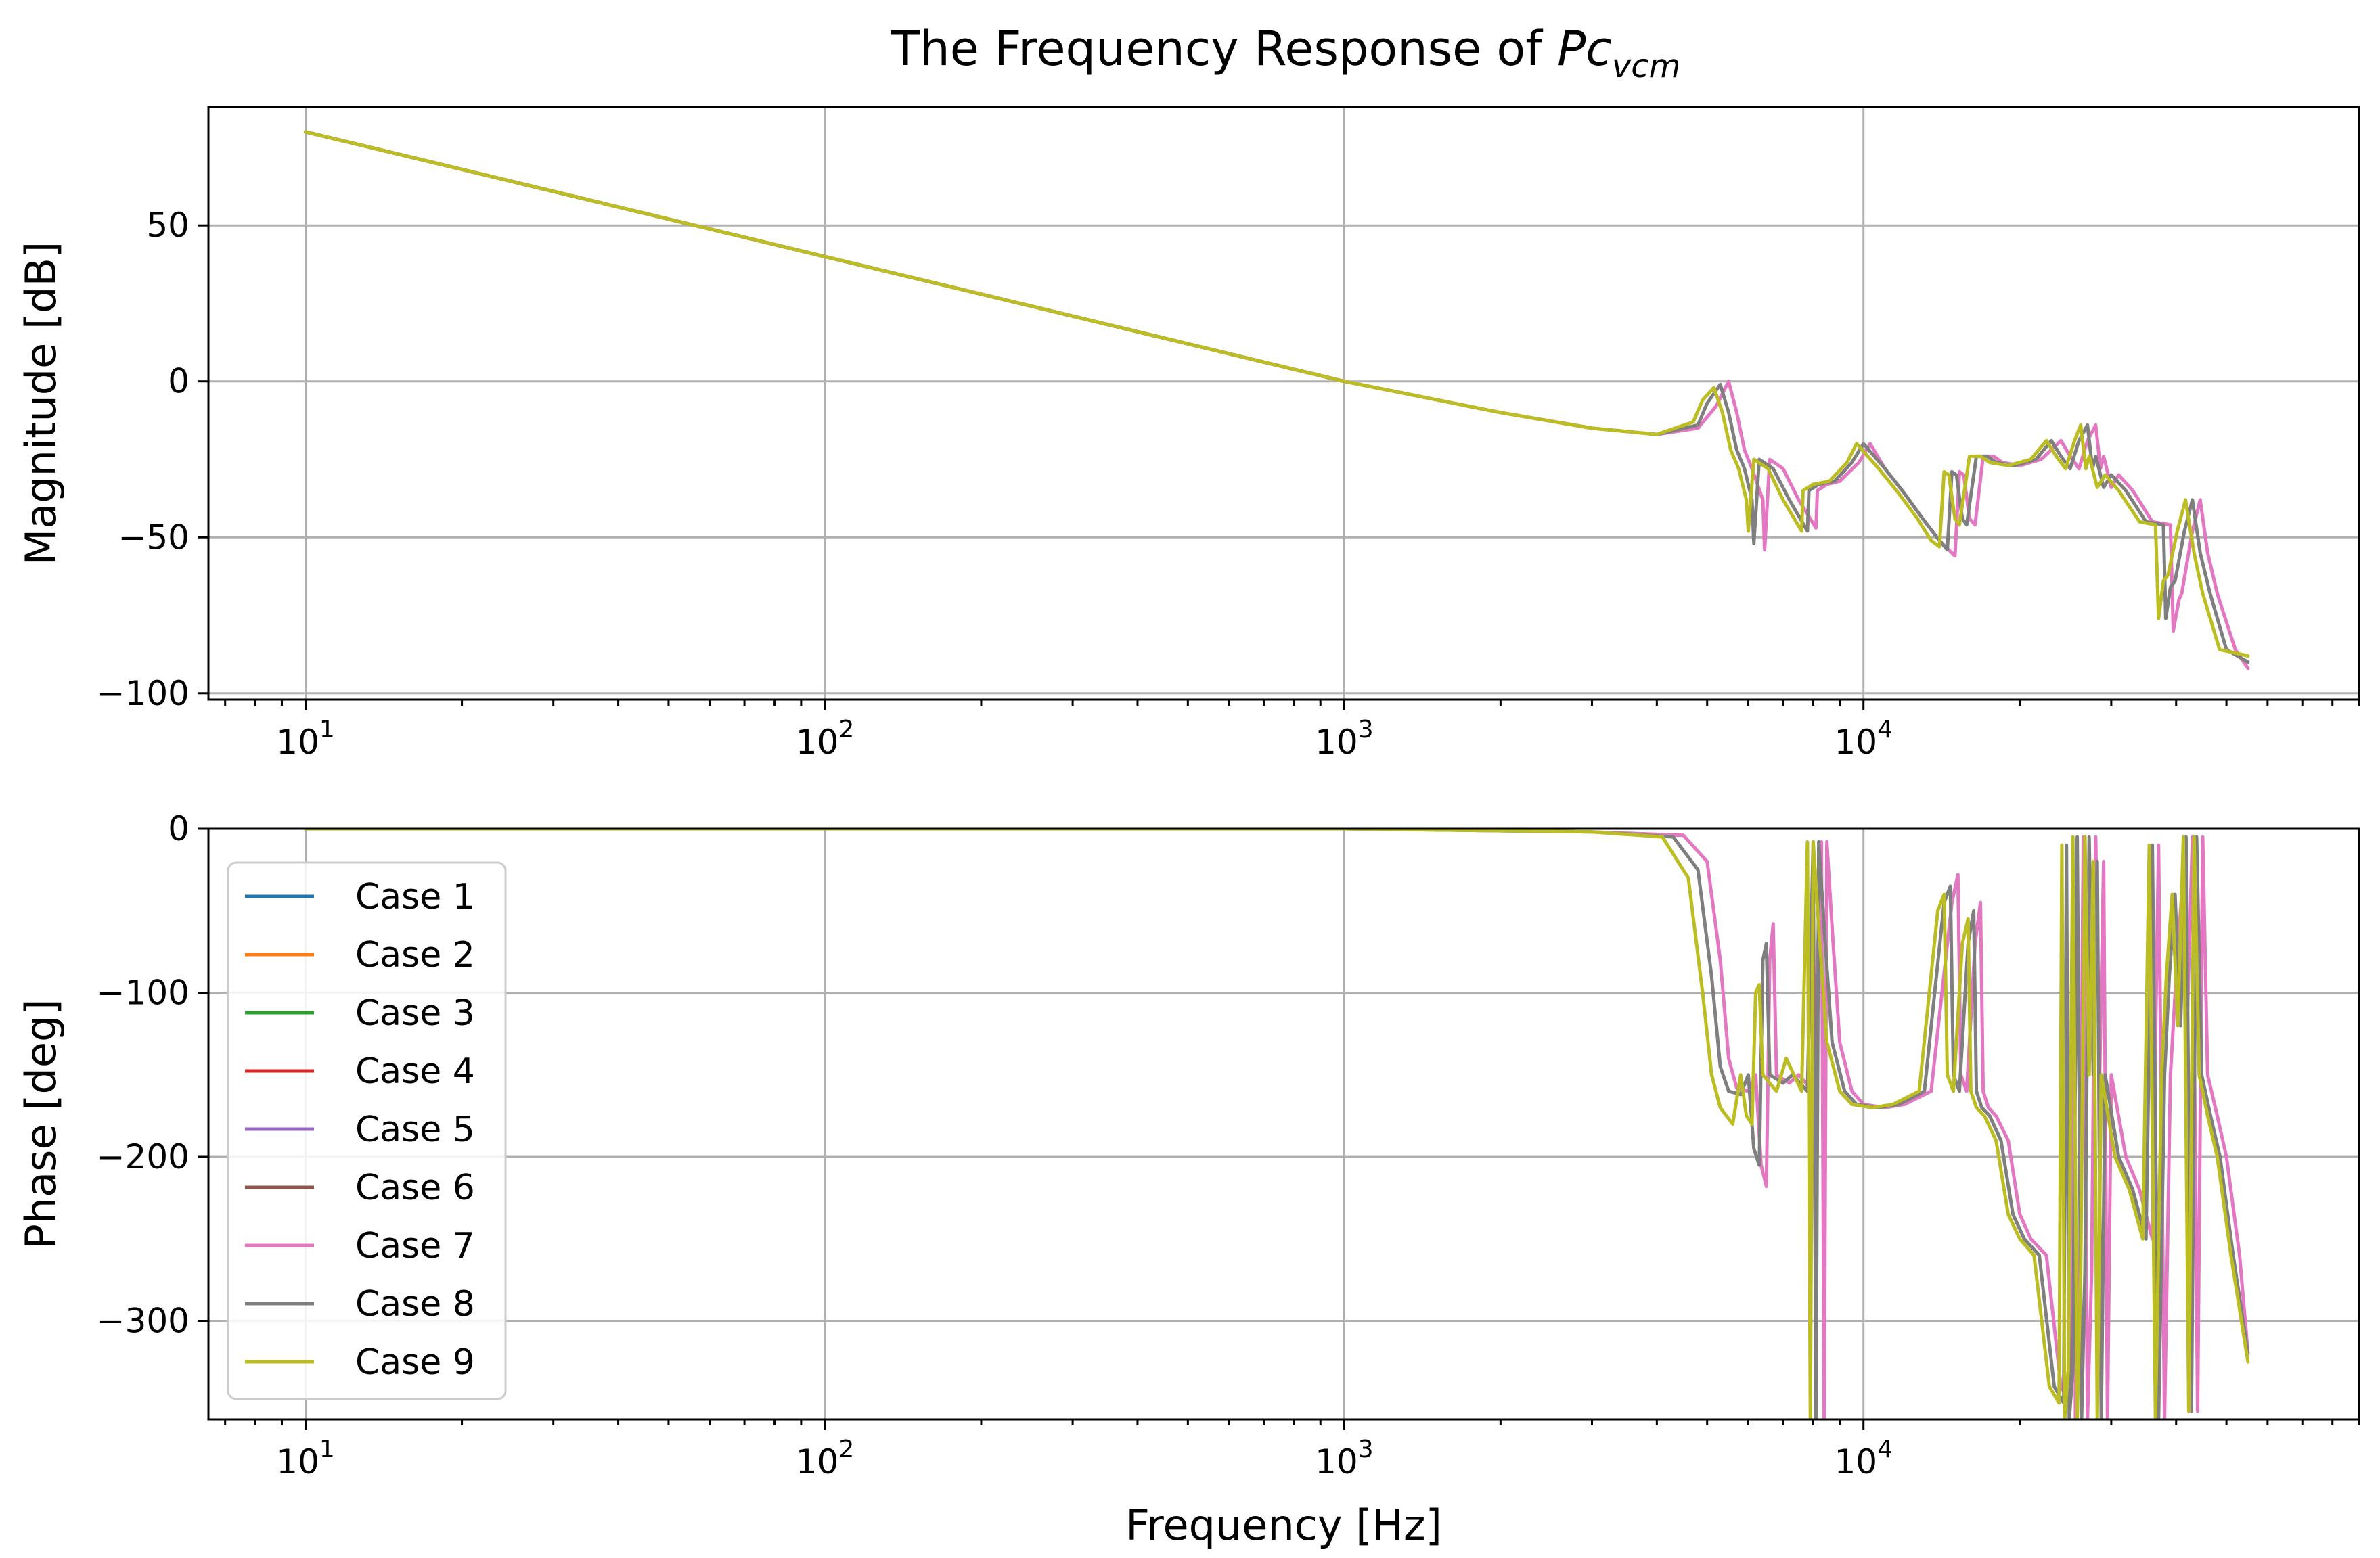  Describe the element at coordinates (1283, 1525) in the screenshot. I see `phase-xlabel: Frequency [Hz]` at that location.